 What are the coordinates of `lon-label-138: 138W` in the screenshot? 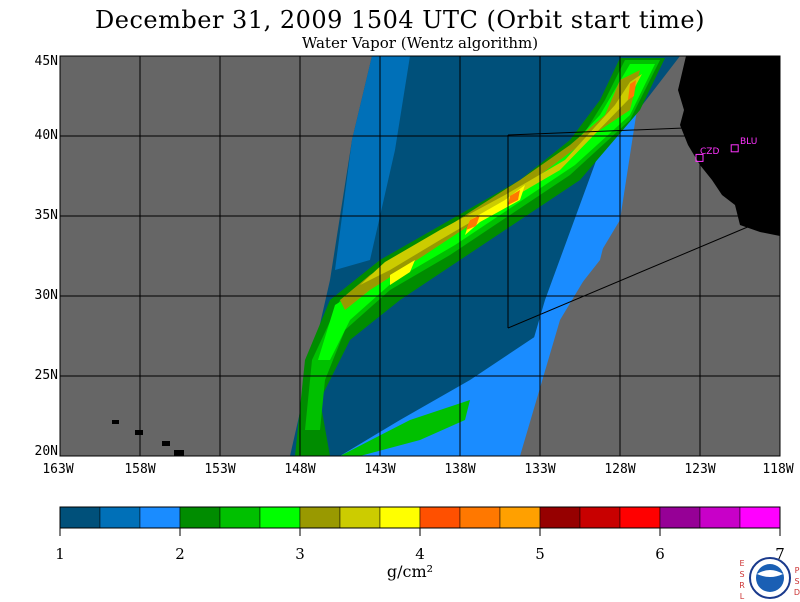 It's located at (460, 469).